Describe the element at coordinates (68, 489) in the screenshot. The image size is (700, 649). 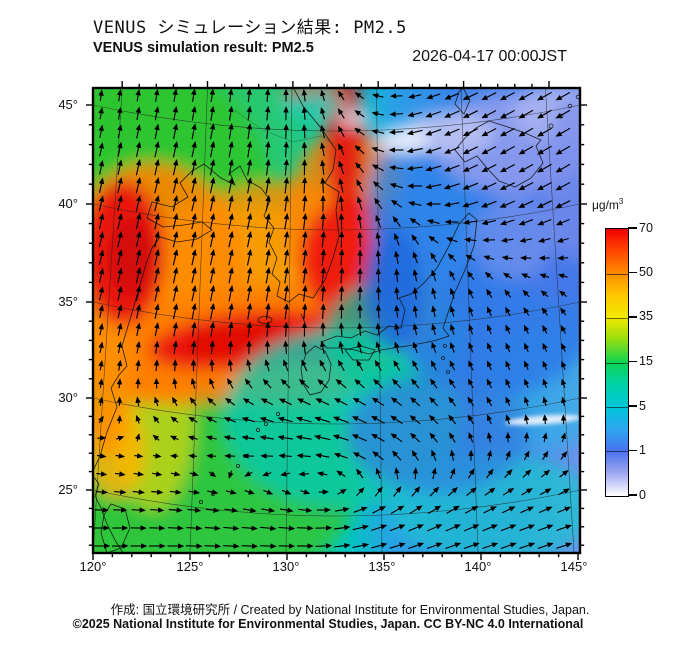
I see `latitude-tick-label: 25°` at that location.